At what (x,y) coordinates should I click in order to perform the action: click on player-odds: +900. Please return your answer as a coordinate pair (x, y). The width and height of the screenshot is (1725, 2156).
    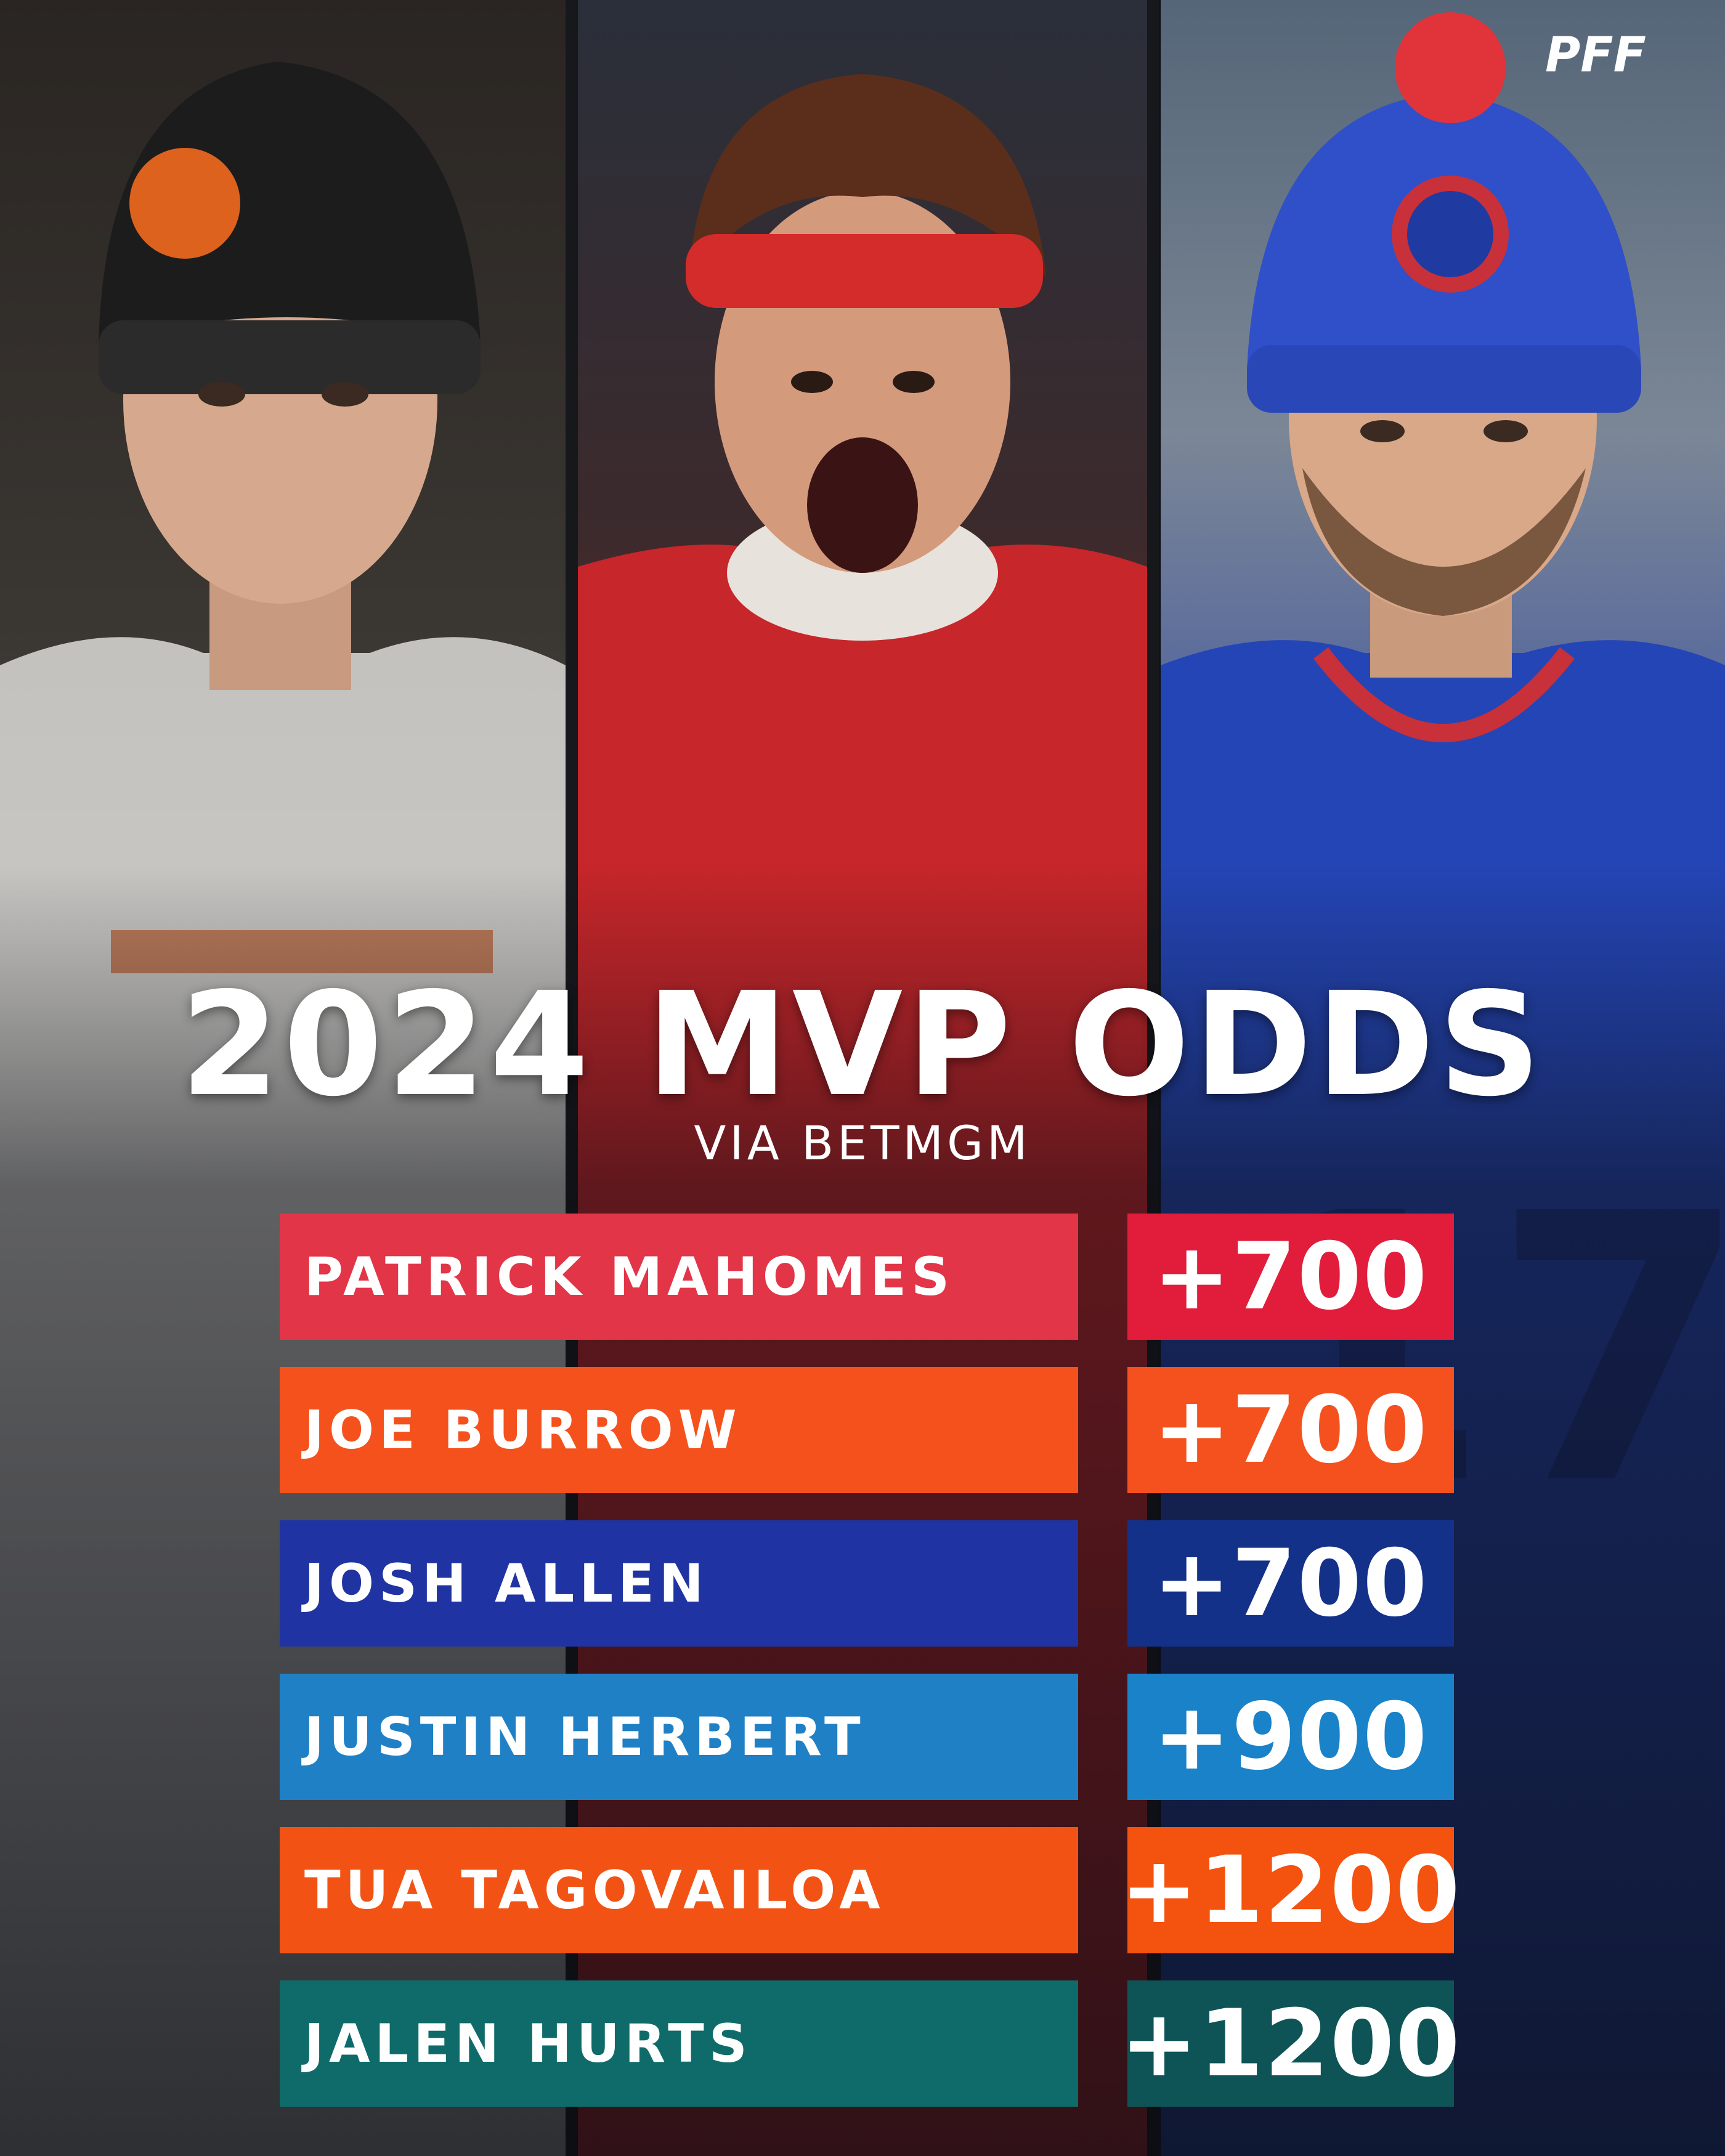
    Looking at the image, I should click on (1290, 1737).